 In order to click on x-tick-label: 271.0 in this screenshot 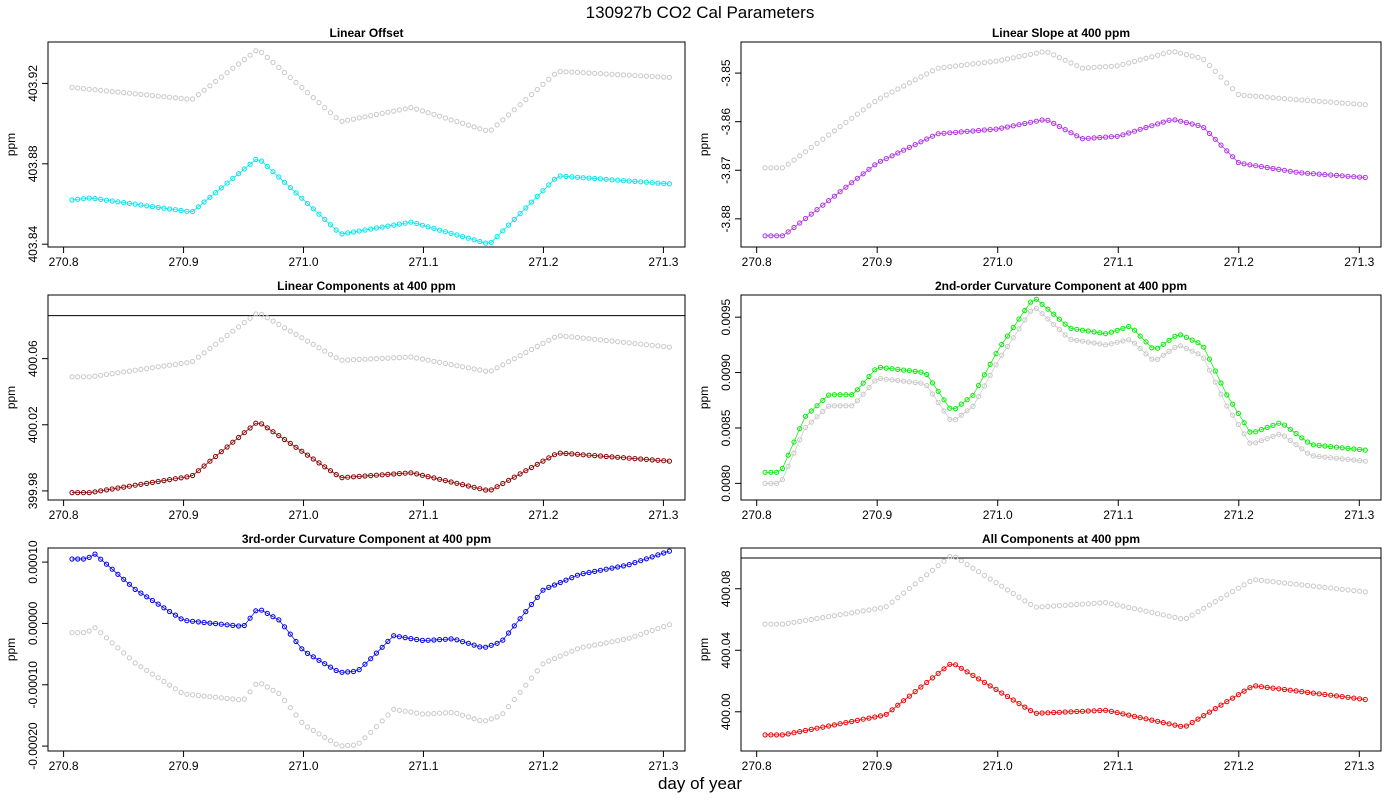, I will do `click(304, 766)`.